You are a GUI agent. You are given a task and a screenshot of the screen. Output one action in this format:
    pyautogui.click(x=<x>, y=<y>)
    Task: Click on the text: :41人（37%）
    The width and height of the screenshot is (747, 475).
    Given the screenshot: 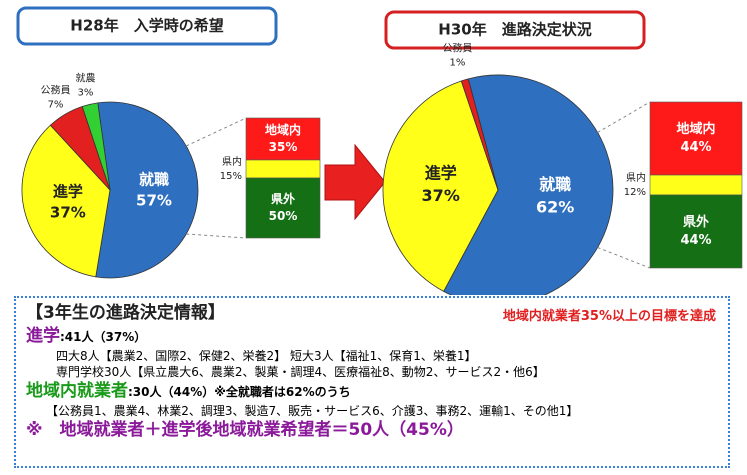 What is the action you would take?
    pyautogui.click(x=103, y=336)
    